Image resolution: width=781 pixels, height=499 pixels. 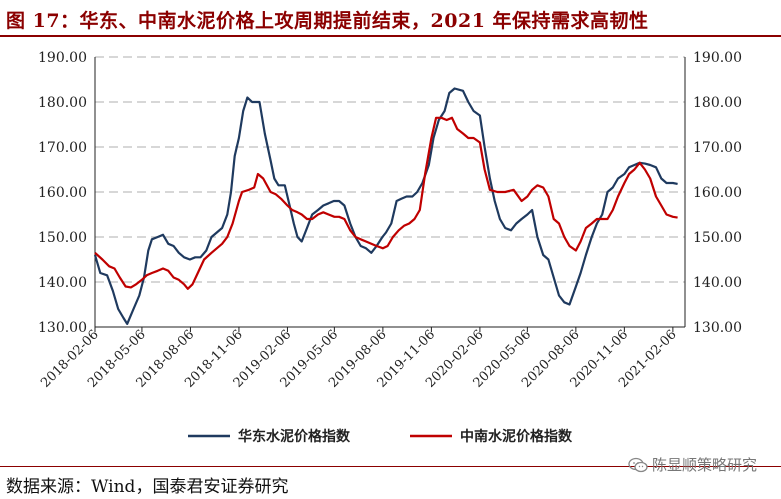 What do you see at coordinates (704, 465) in the screenshot?
I see `watermark-text: 陈显顺策略研究` at bounding box center [704, 465].